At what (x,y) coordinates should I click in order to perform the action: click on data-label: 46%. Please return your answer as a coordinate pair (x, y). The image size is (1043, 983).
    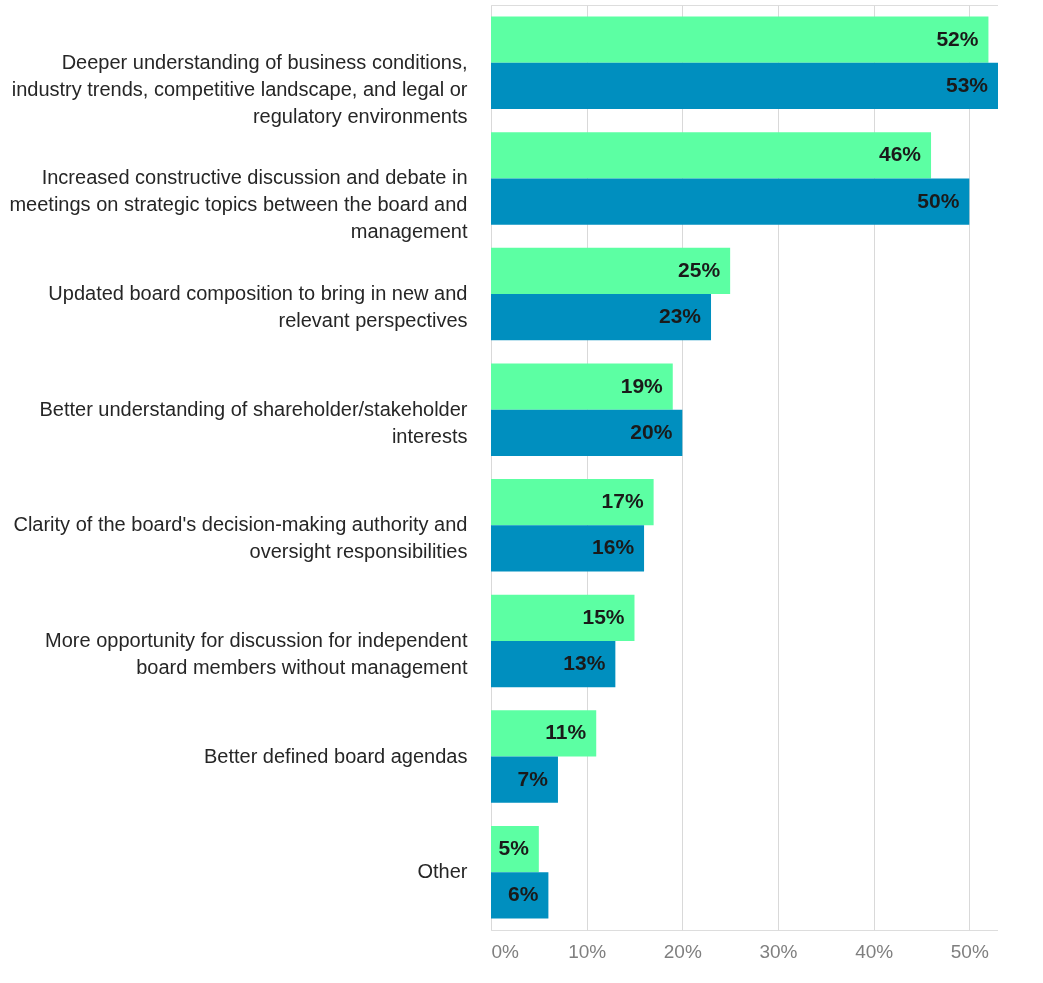
    Looking at the image, I should click on (900, 154).